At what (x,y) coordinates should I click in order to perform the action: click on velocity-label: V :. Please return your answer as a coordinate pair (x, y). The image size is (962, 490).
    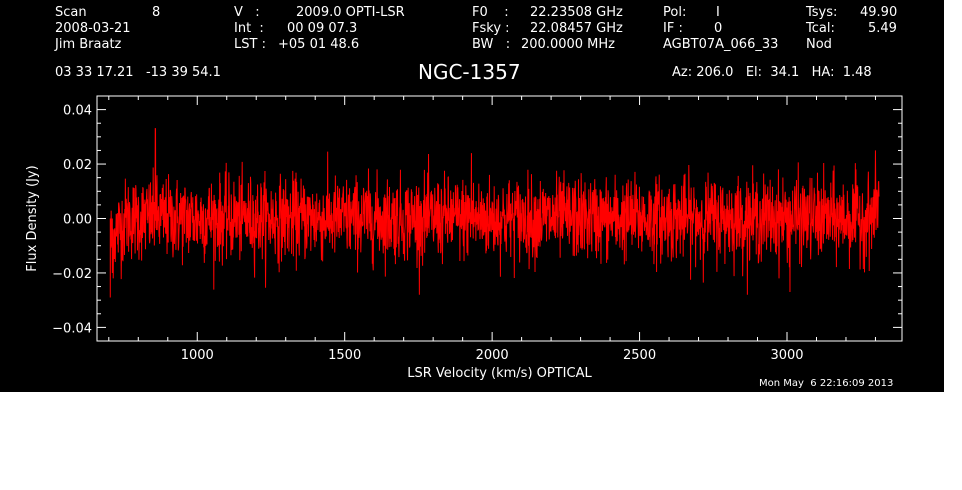
    Looking at the image, I should click on (247, 12).